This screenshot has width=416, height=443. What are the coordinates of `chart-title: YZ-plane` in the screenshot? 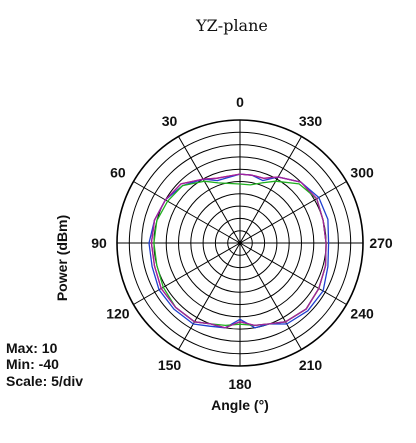 It's located at (231, 25).